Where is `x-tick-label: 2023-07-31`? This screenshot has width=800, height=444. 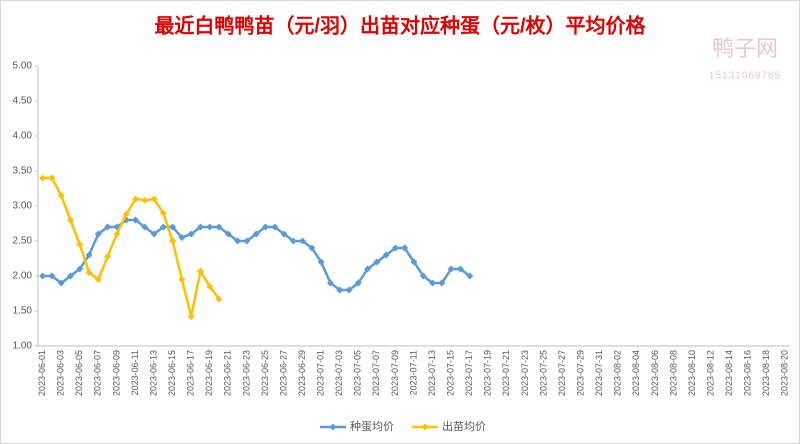
x-tick-label: 2023-07-31 is located at coordinates (599, 373).